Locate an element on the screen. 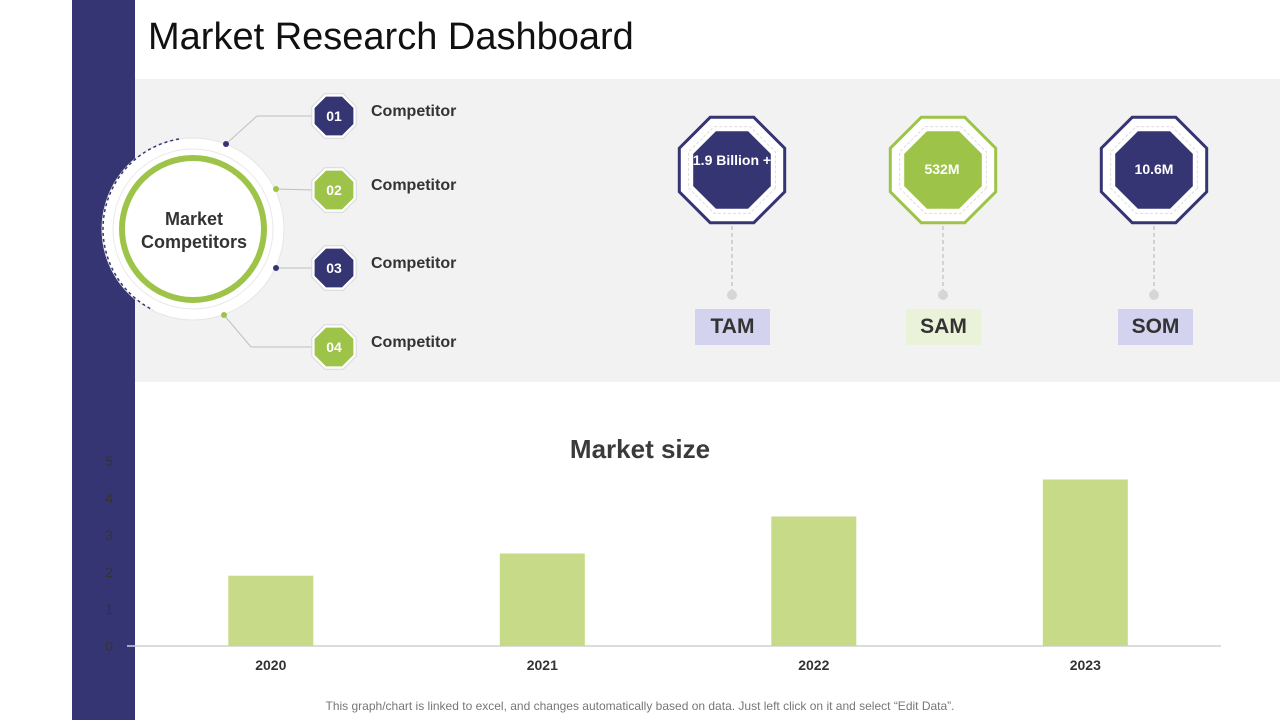 This screenshot has width=1280, height=720. tam-value: 1.9 Billion + is located at coordinates (732, 160).